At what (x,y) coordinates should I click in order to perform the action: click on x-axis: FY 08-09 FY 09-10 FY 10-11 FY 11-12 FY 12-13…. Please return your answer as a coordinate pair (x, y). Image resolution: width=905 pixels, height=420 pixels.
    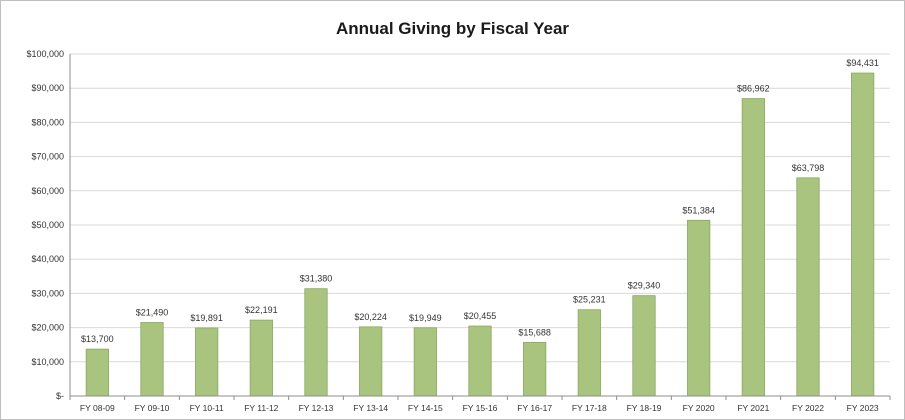
    Looking at the image, I should click on (480, 404).